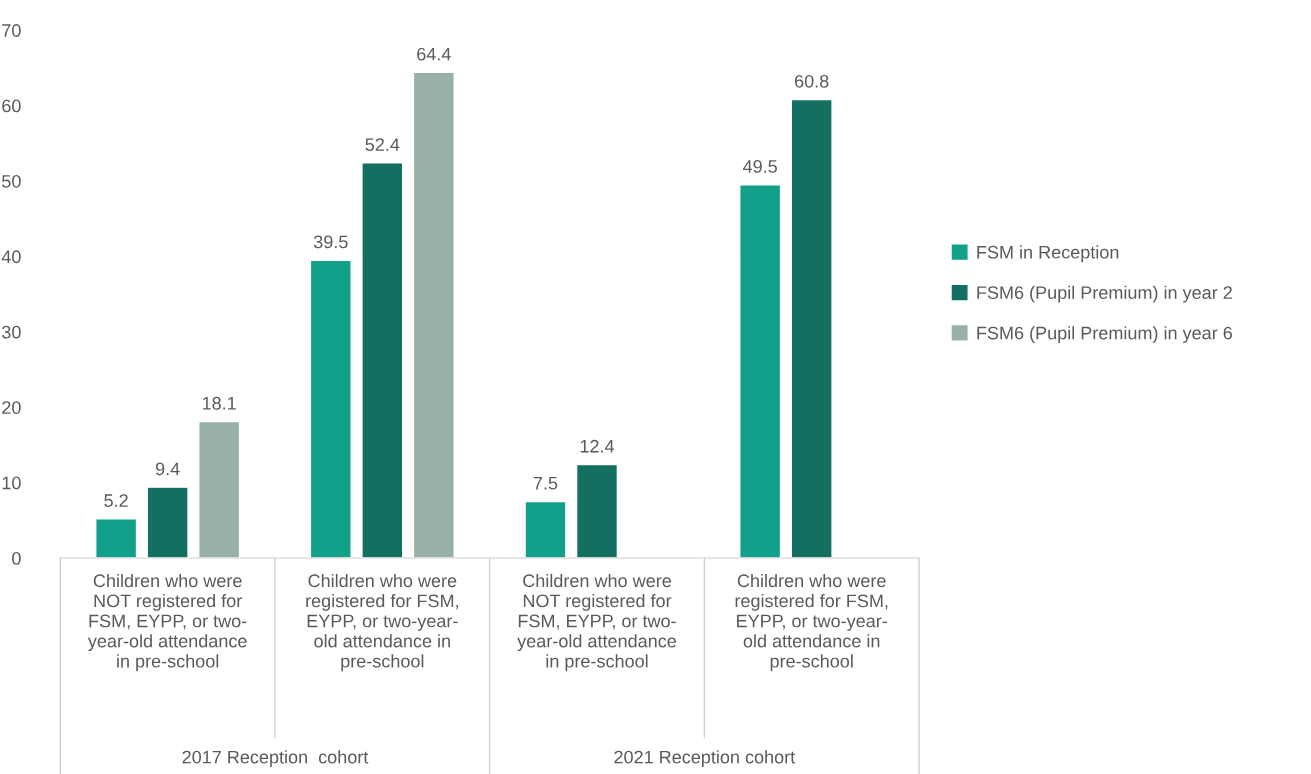 The height and width of the screenshot is (774, 1311). I want to click on data-label: 7.5, so click(545, 483).